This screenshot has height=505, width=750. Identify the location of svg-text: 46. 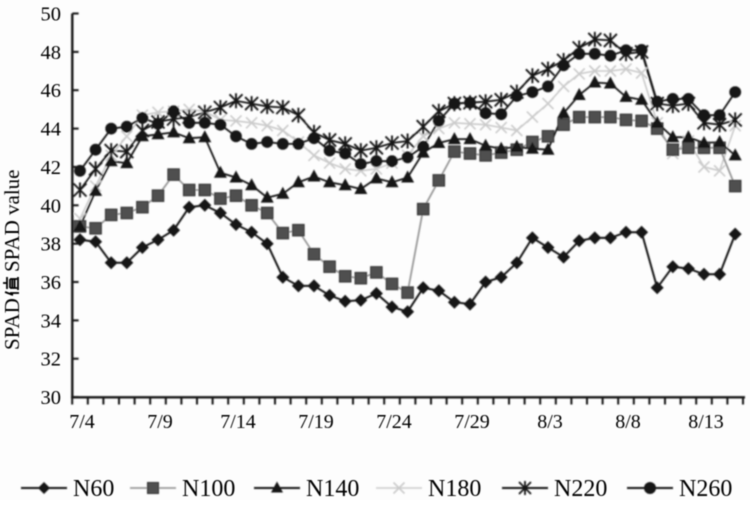
(51, 91).